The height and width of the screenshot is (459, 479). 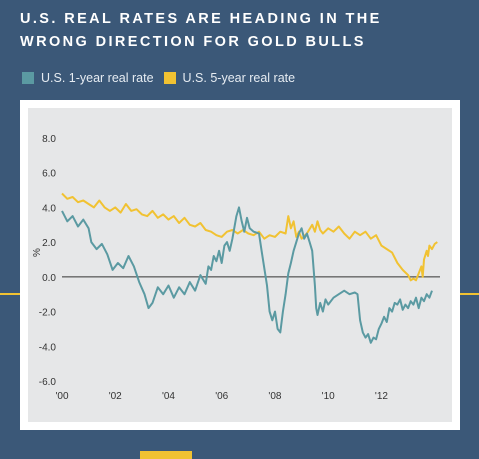 I want to click on y-tick-label: -2.0, so click(x=48, y=313).